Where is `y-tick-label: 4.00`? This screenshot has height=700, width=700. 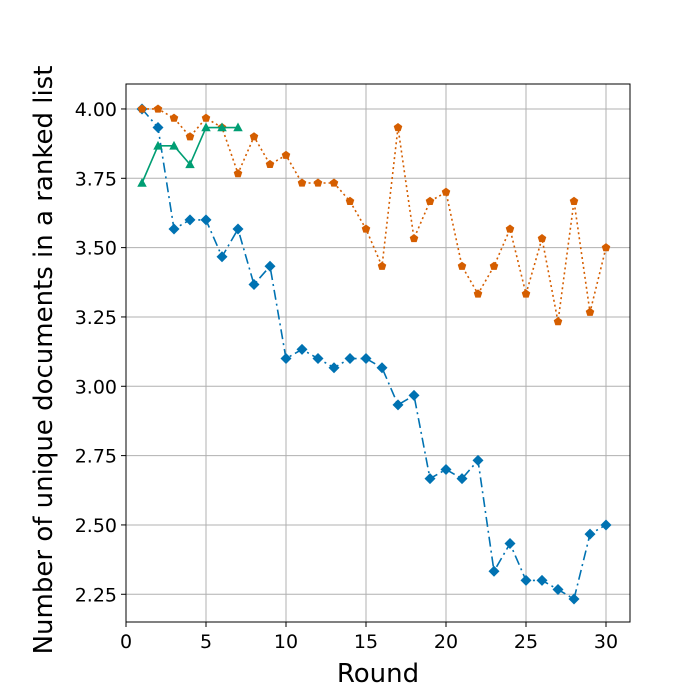
y-tick-label: 4.00 is located at coordinates (96, 110).